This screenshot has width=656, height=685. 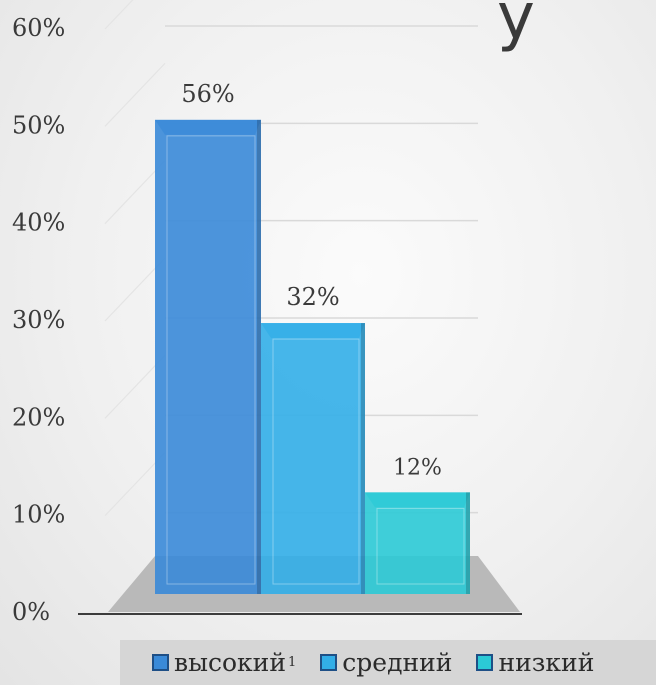 What do you see at coordinates (329, 662) in the screenshot?
I see `legend-swatch-medium` at bounding box center [329, 662].